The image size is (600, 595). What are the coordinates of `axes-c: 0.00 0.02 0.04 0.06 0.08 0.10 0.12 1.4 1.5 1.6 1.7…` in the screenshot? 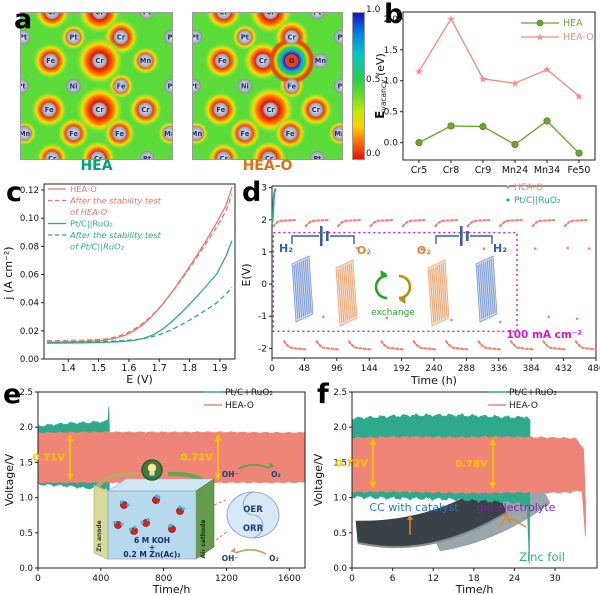 It's located at (119, 284).